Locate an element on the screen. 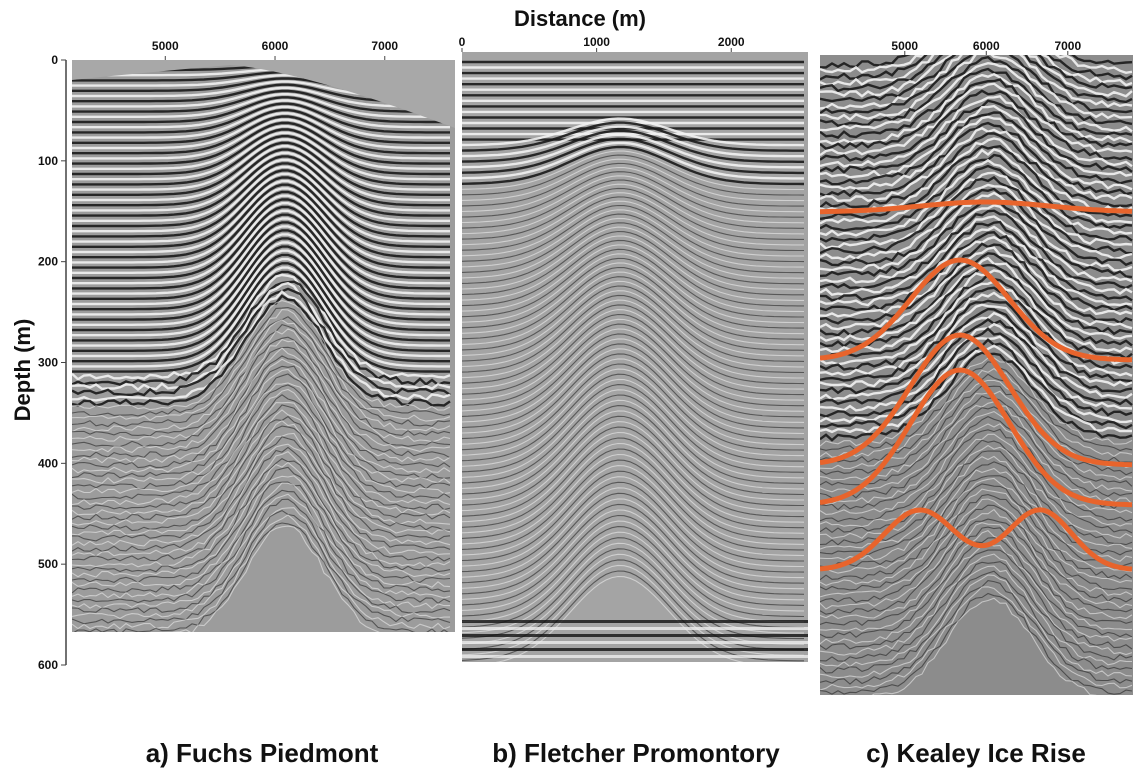 The image size is (1133, 769). x-tick-label: 1000 is located at coordinates (596, 42).